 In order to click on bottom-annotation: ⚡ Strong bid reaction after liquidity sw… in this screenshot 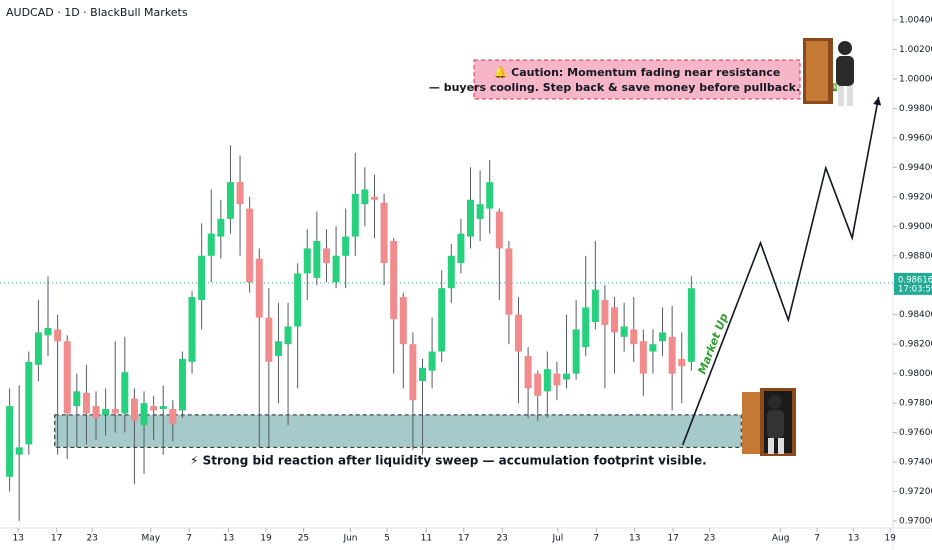, I will do `click(448, 461)`.